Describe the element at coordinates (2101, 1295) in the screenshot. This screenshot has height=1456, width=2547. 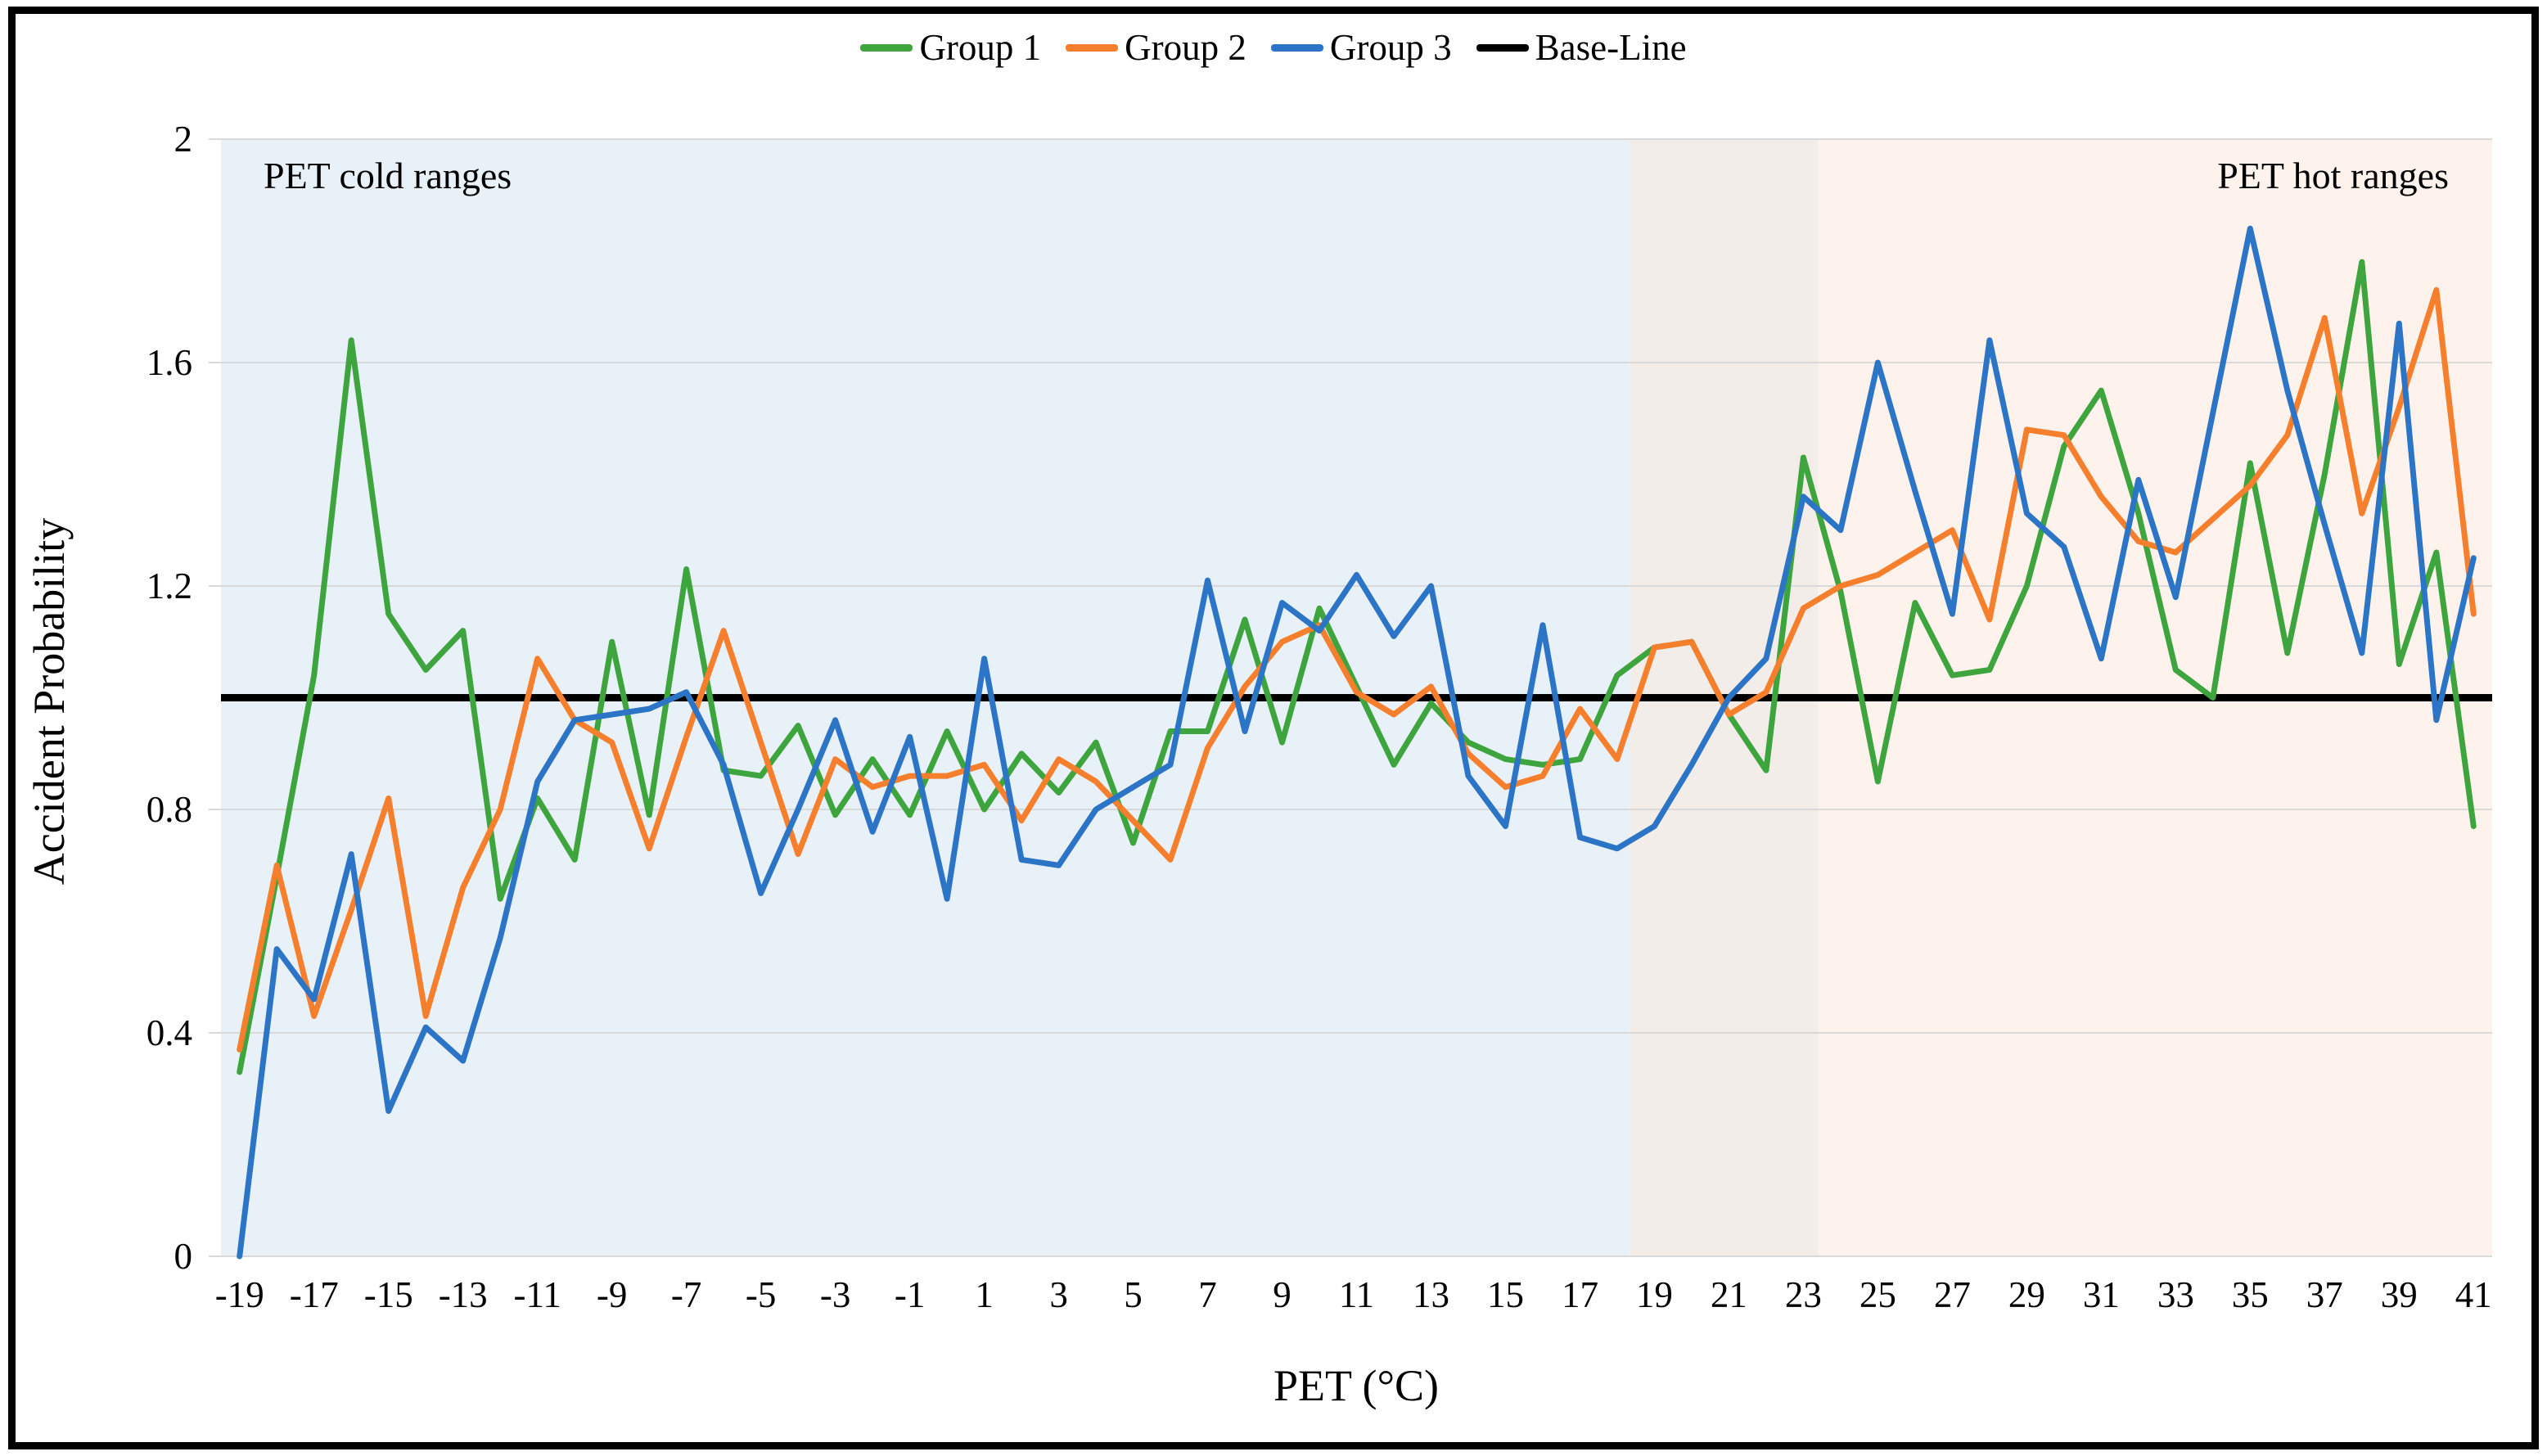
I see `x-tick-label: 31` at that location.